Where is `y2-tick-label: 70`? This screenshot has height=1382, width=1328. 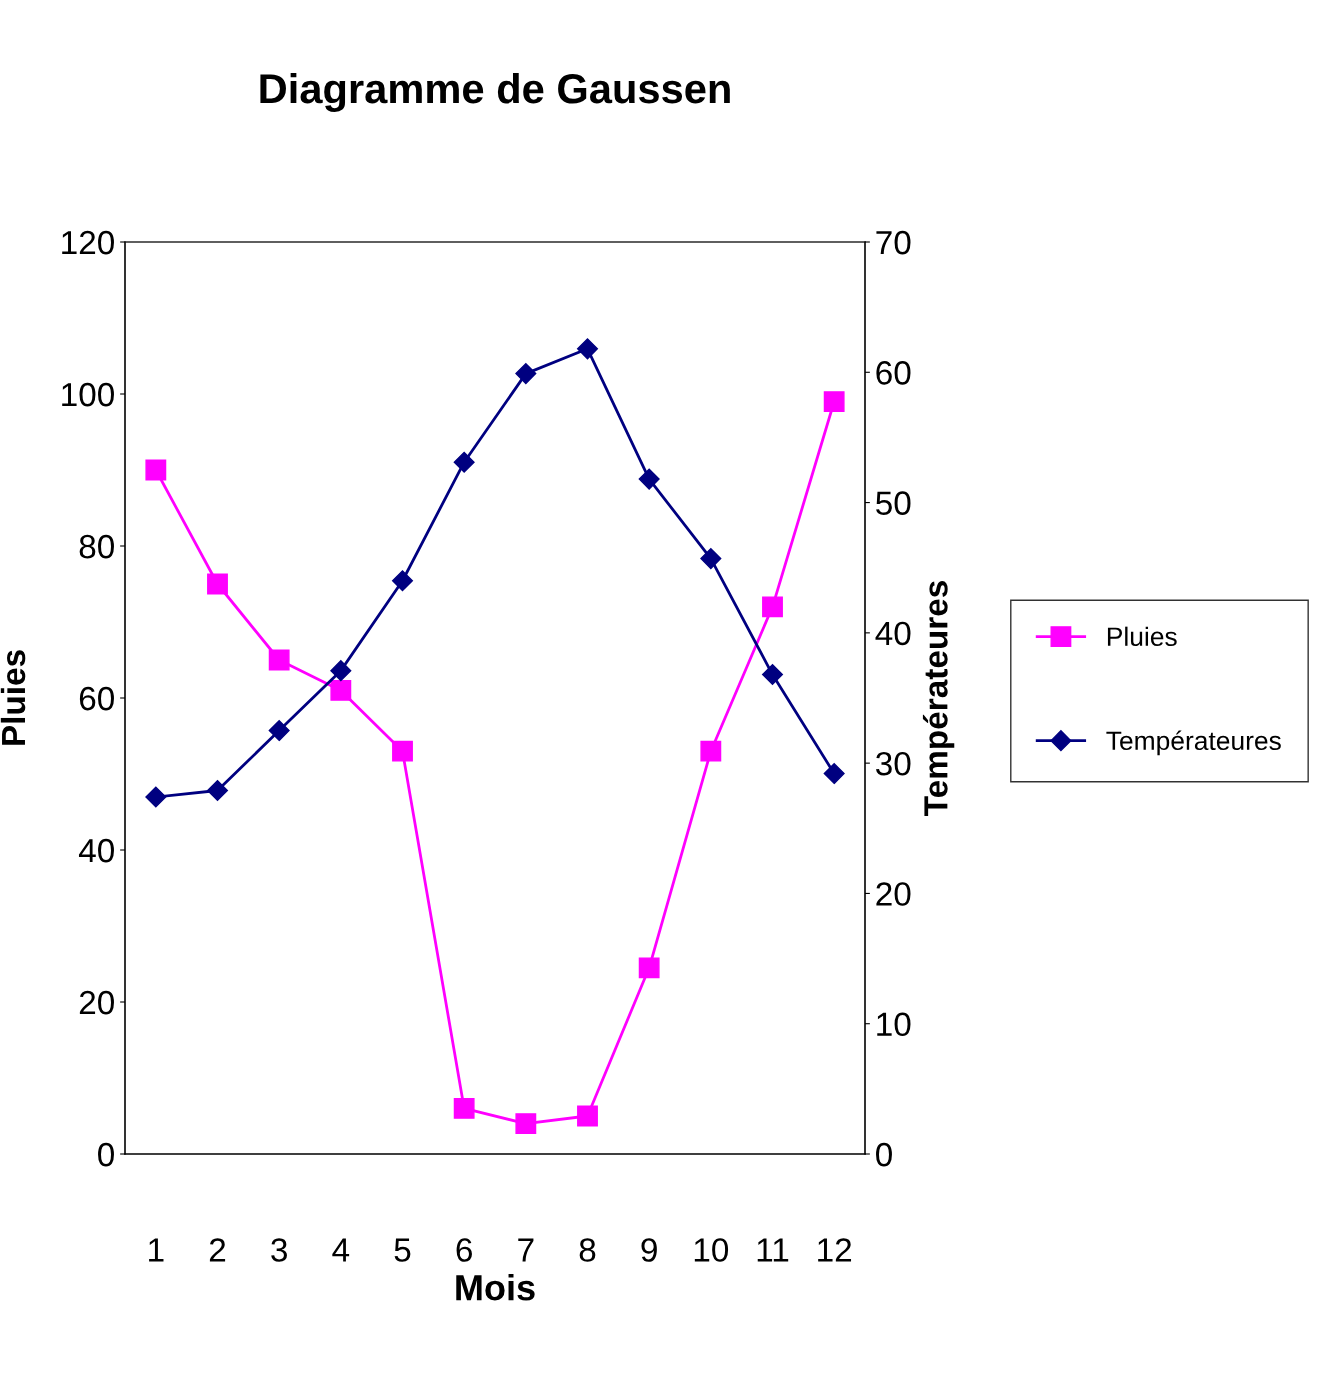
y2-tick-label: 70 is located at coordinates (893, 242).